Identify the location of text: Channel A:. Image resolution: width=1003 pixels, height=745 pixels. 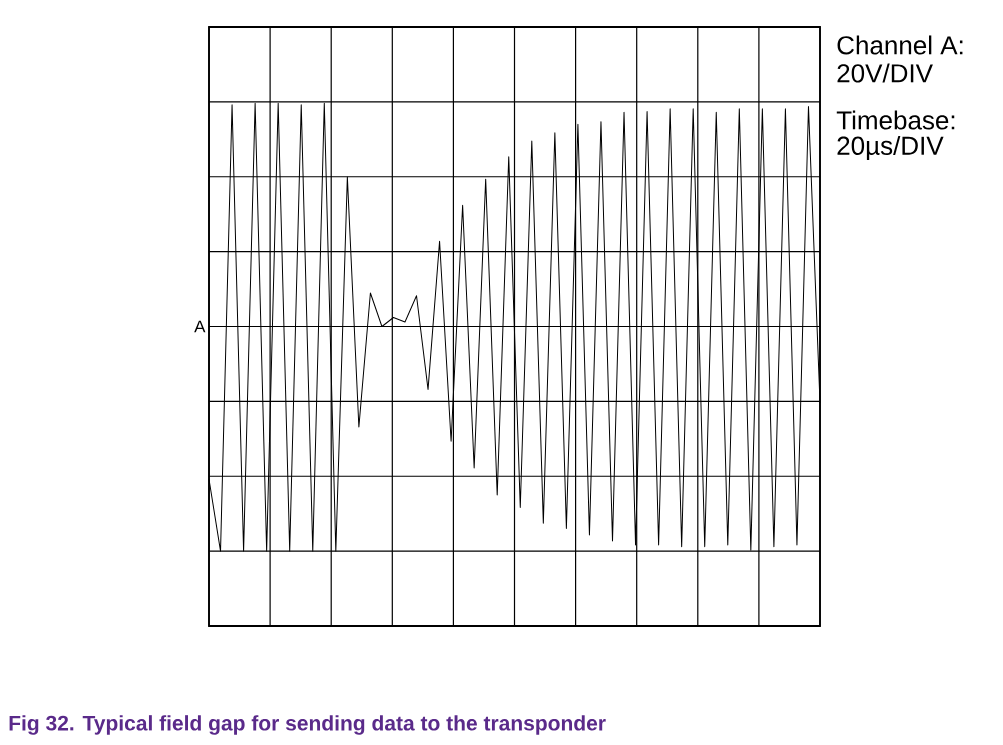
(900, 45).